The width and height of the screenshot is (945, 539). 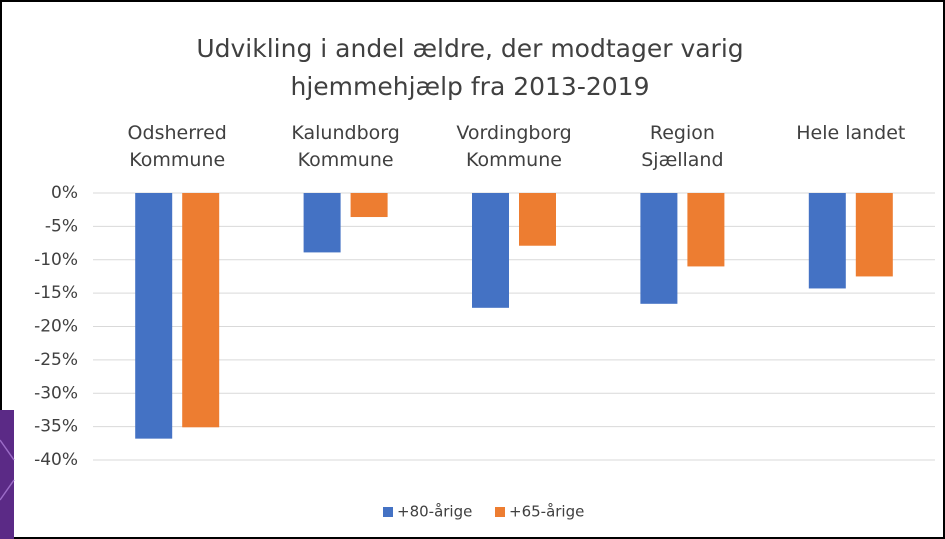 I want to click on category-label: Vordingborg Kommune, so click(x=514, y=146).